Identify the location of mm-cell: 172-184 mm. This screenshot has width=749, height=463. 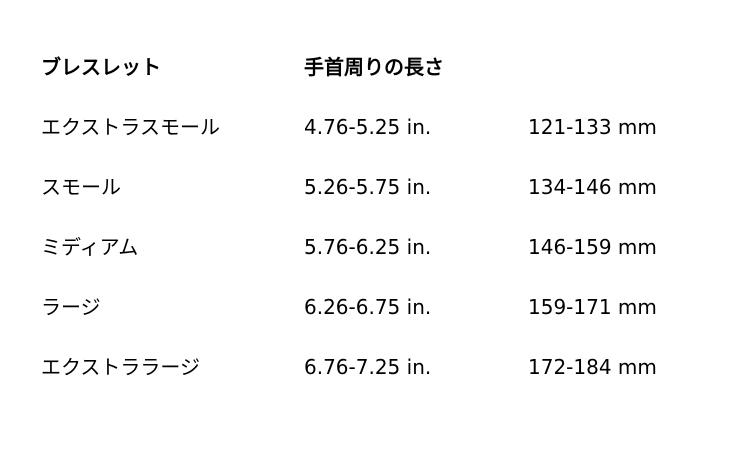
(592, 367).